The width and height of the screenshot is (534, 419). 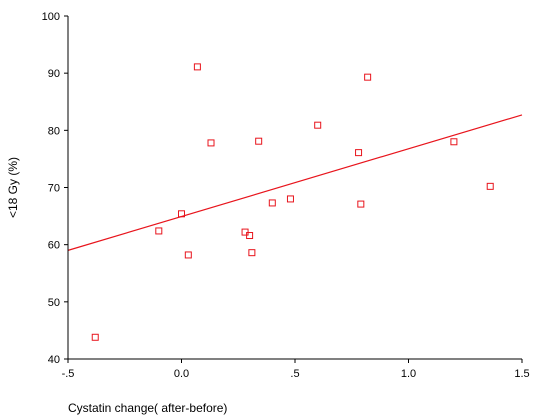 I want to click on y-tick-label: 50, so click(x=54, y=303).